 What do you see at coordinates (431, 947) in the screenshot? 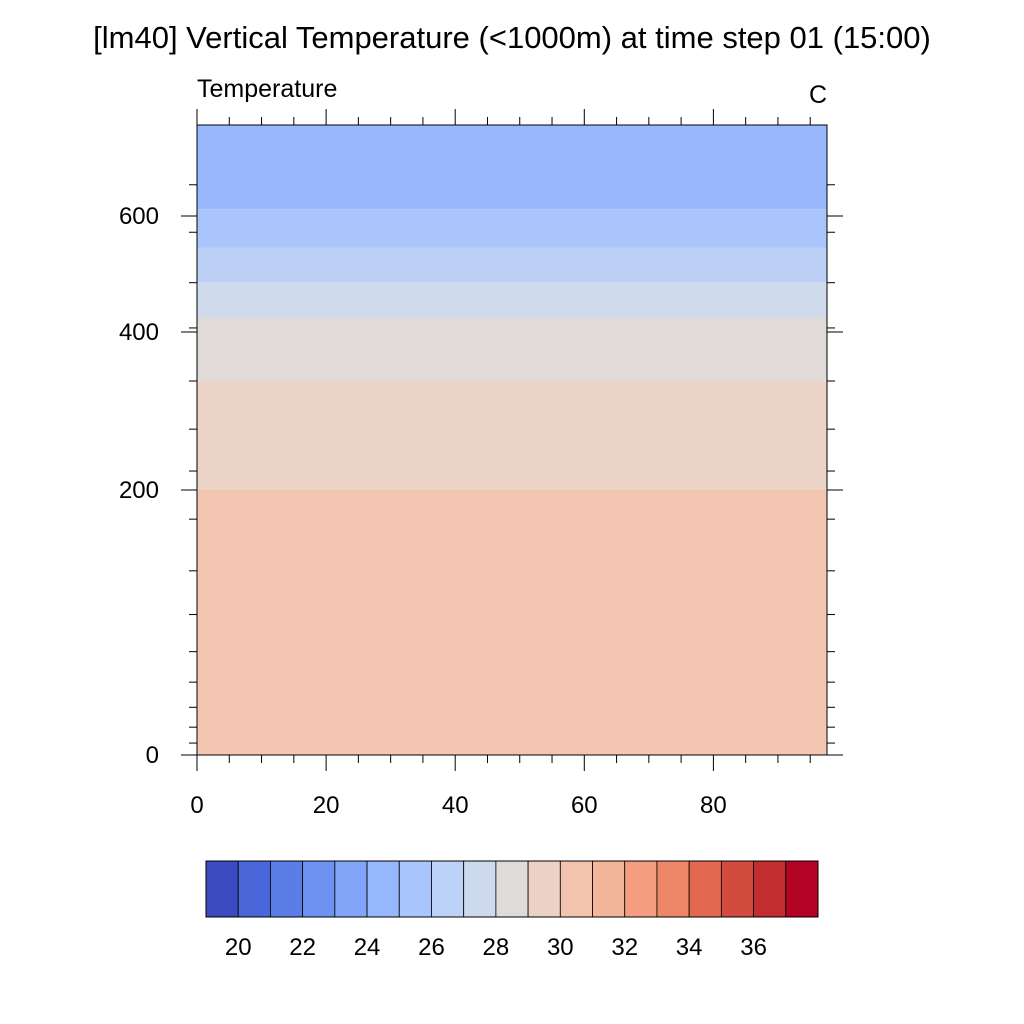
I see `colorbar-label: 26` at bounding box center [431, 947].